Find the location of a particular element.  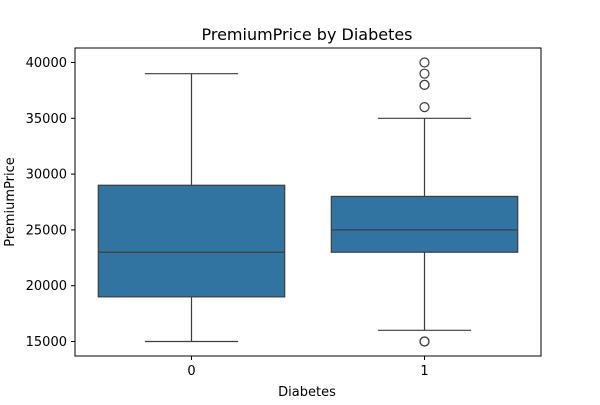

x-tick-label: 1 is located at coordinates (424, 371).